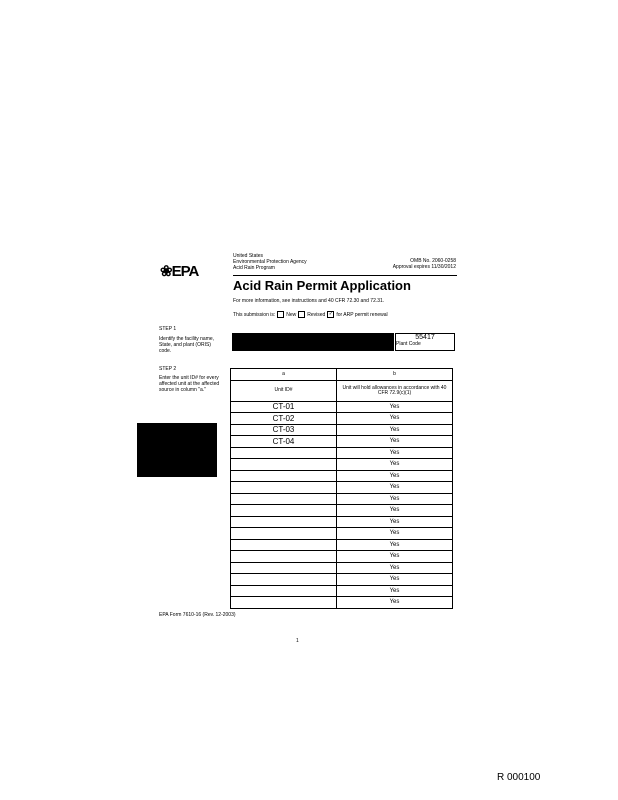 This screenshot has width=618, height=800. What do you see at coordinates (283, 441) in the screenshot?
I see `unit-id-cell: CT-04` at bounding box center [283, 441].